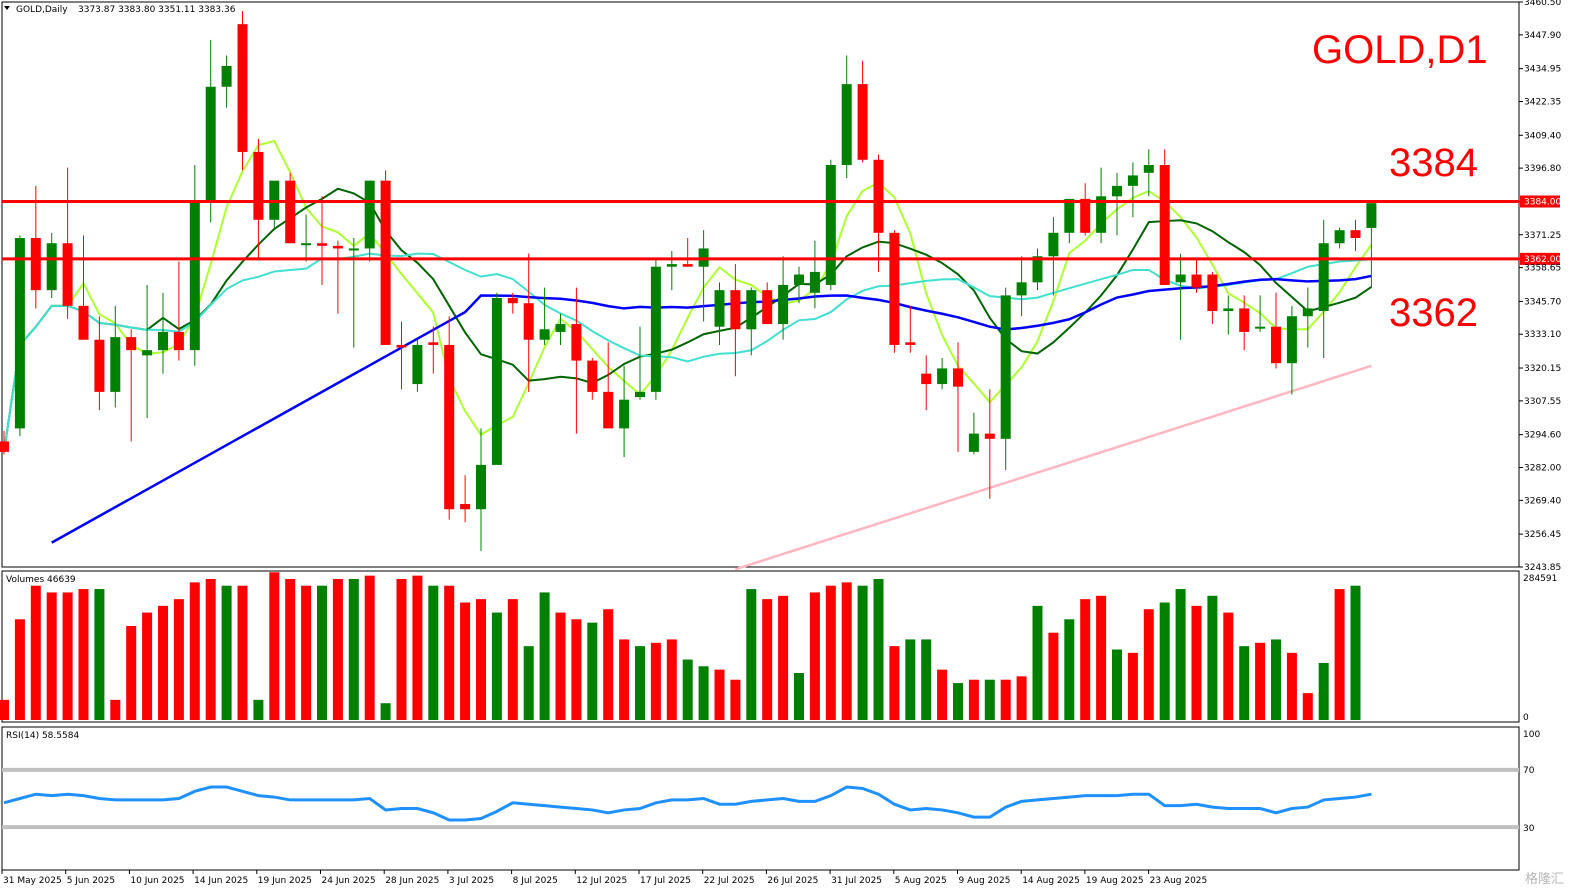 The width and height of the screenshot is (1574, 893). Describe the element at coordinates (985, 881) in the screenshot. I see `date-tick-label: 9 Aug 2025` at that location.